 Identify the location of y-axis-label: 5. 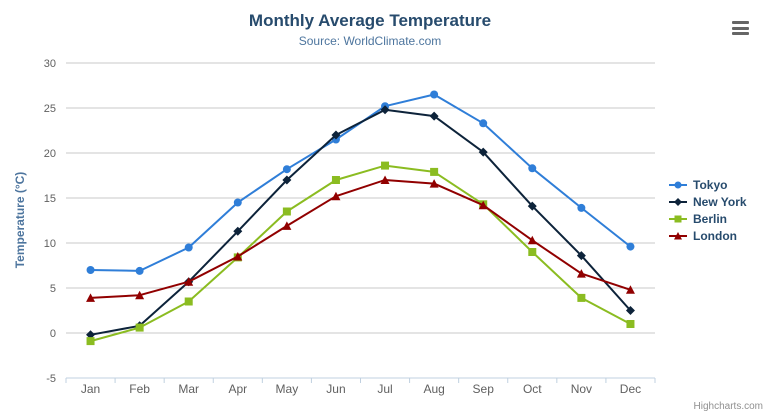
(53, 289).